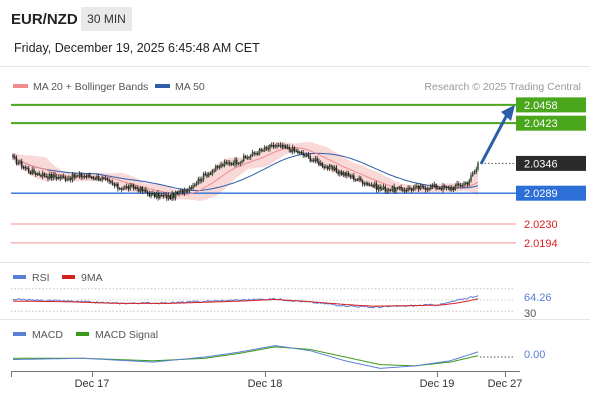  What do you see at coordinates (47, 335) in the screenshot?
I see `macd-legend-label: MACD` at bounding box center [47, 335].